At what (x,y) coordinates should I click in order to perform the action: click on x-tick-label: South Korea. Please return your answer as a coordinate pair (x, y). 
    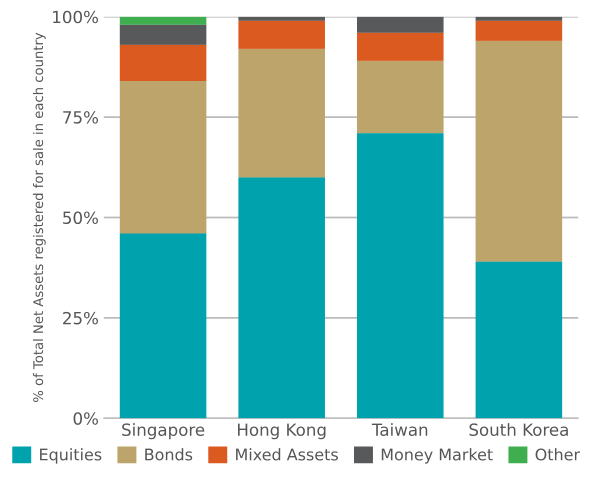
    Looking at the image, I should click on (518, 429).